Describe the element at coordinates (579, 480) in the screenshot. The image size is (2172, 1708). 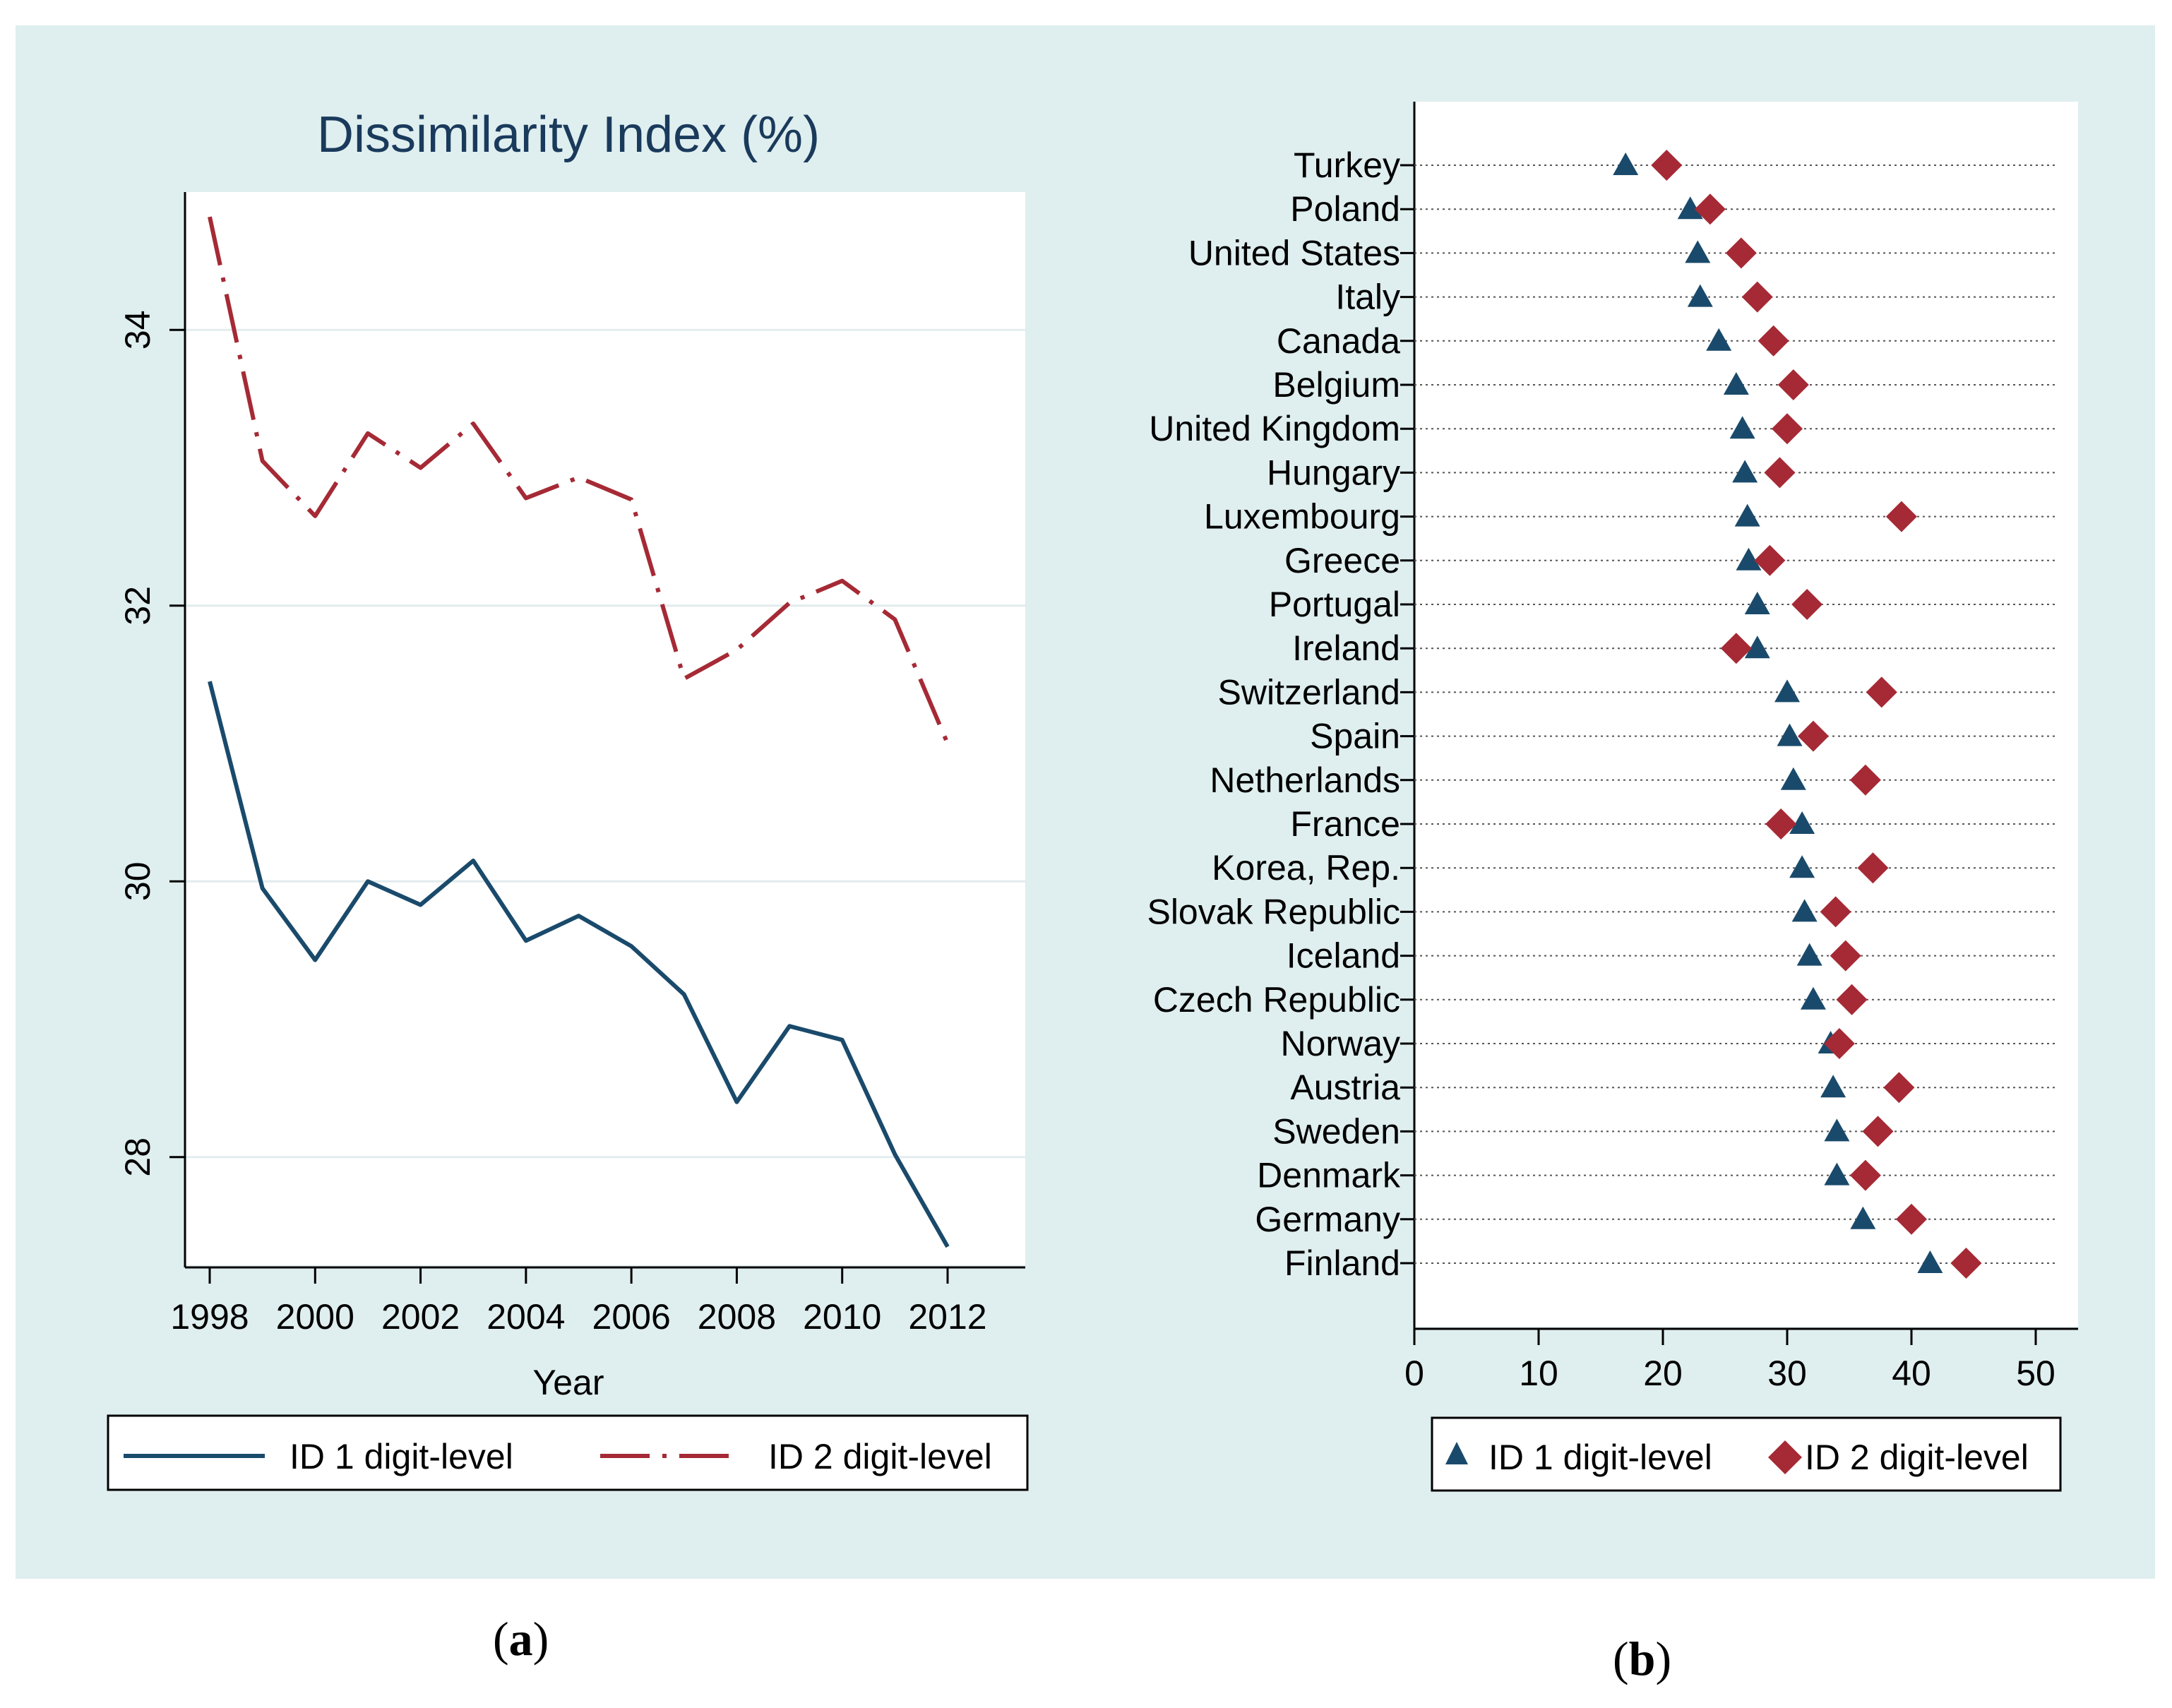
I see `chart-a-series-id2-line` at that location.